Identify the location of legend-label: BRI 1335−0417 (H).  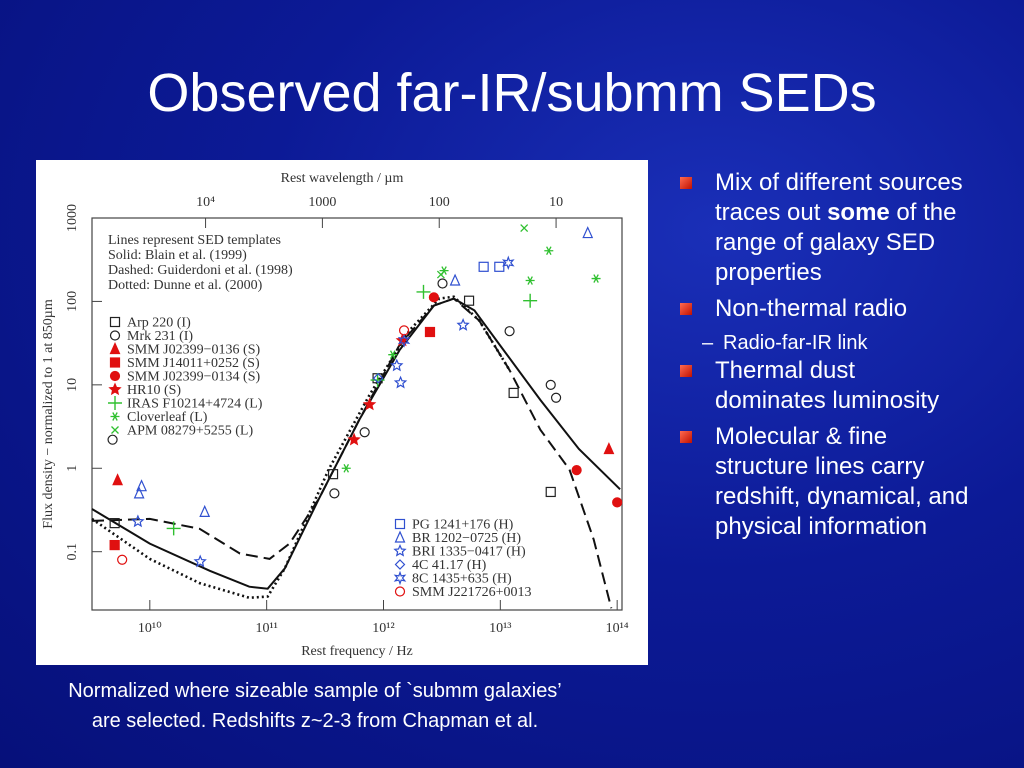
(469, 552).